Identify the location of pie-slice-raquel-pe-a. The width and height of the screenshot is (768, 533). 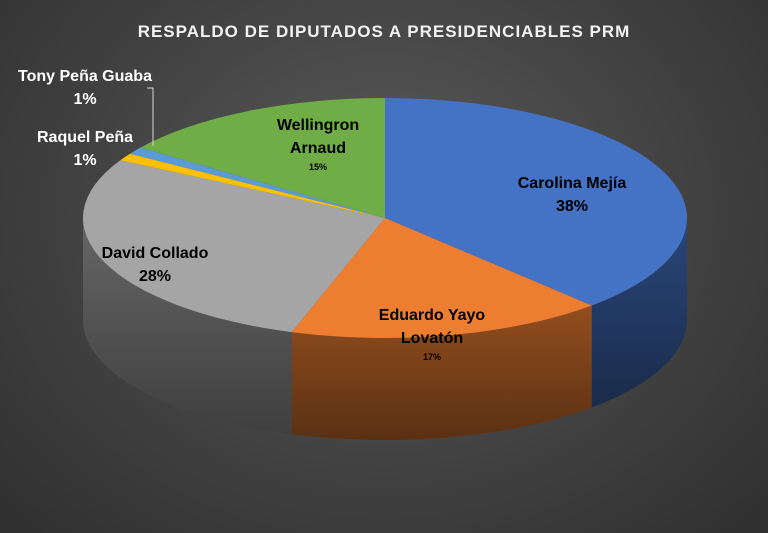
(253, 185).